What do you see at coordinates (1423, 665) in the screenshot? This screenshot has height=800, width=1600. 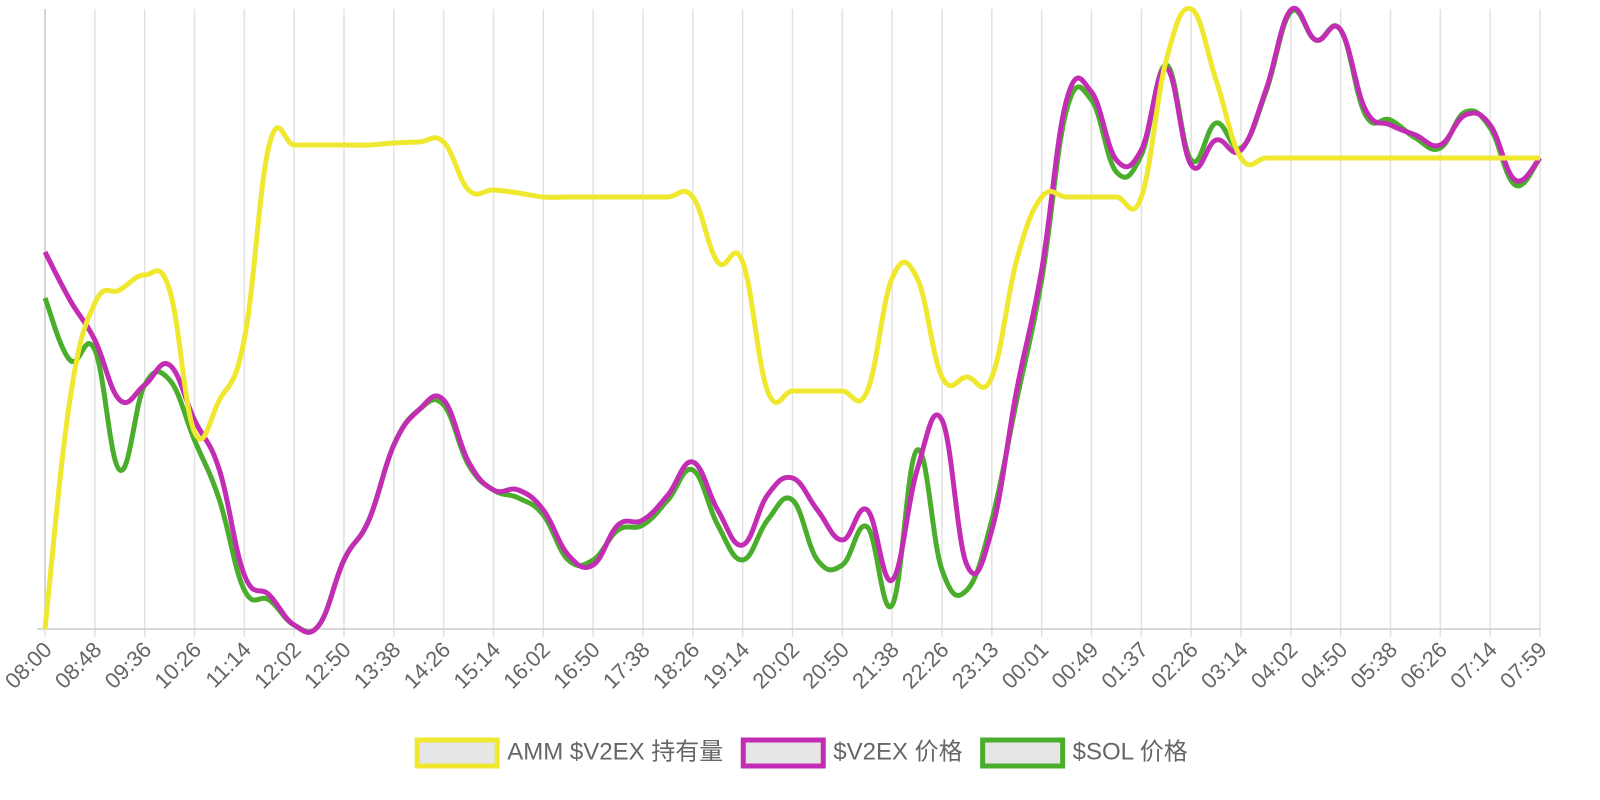 I see `x-tick-label: 06:26` at bounding box center [1423, 665].